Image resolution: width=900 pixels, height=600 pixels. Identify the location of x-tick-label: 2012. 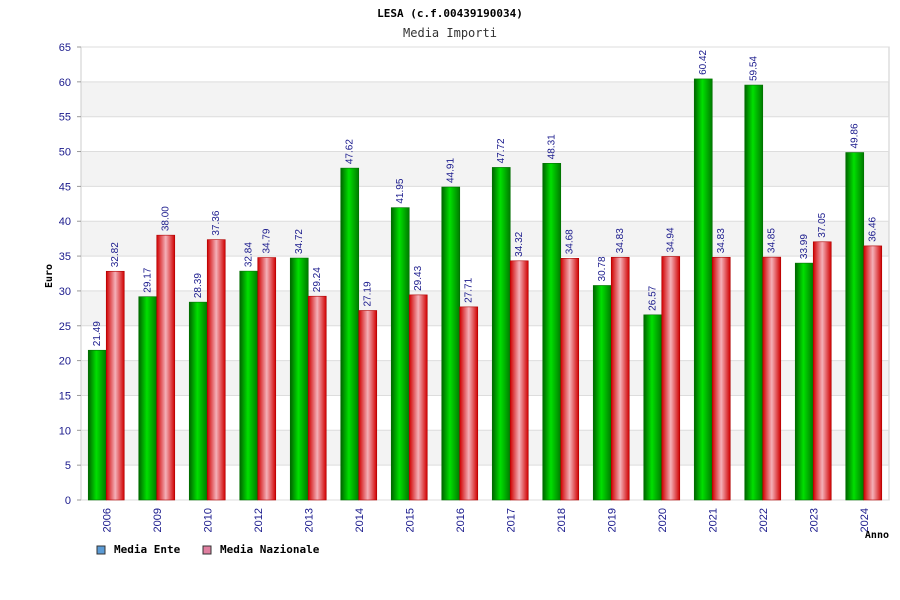
(259, 520).